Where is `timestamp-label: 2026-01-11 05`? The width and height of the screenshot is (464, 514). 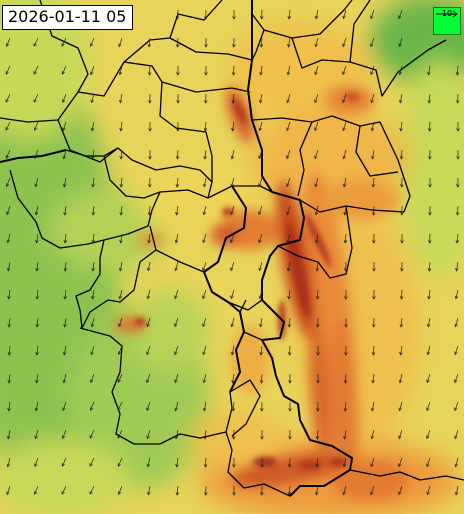
timestamp-label: 2026-01-11 05 is located at coordinates (68, 17).